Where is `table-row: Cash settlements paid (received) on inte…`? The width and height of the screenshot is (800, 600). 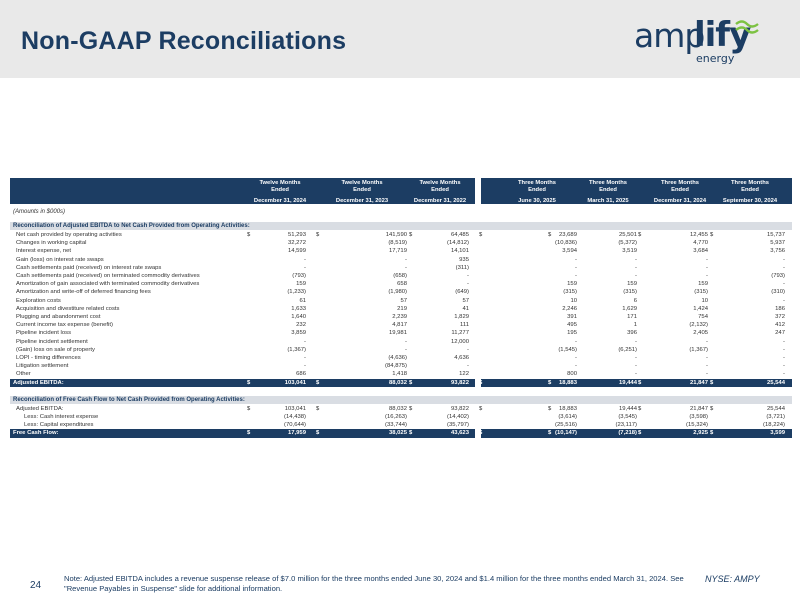
table-row: Cash settlements paid (received) on inte… is located at coordinates (401, 268).